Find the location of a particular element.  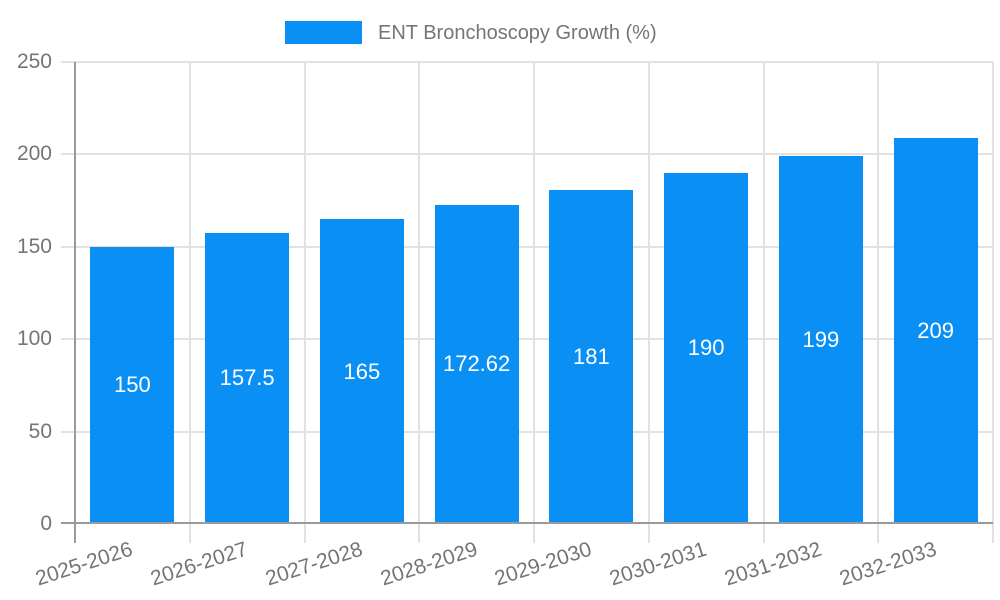

bar-value-label: 199 is located at coordinates (821, 340).